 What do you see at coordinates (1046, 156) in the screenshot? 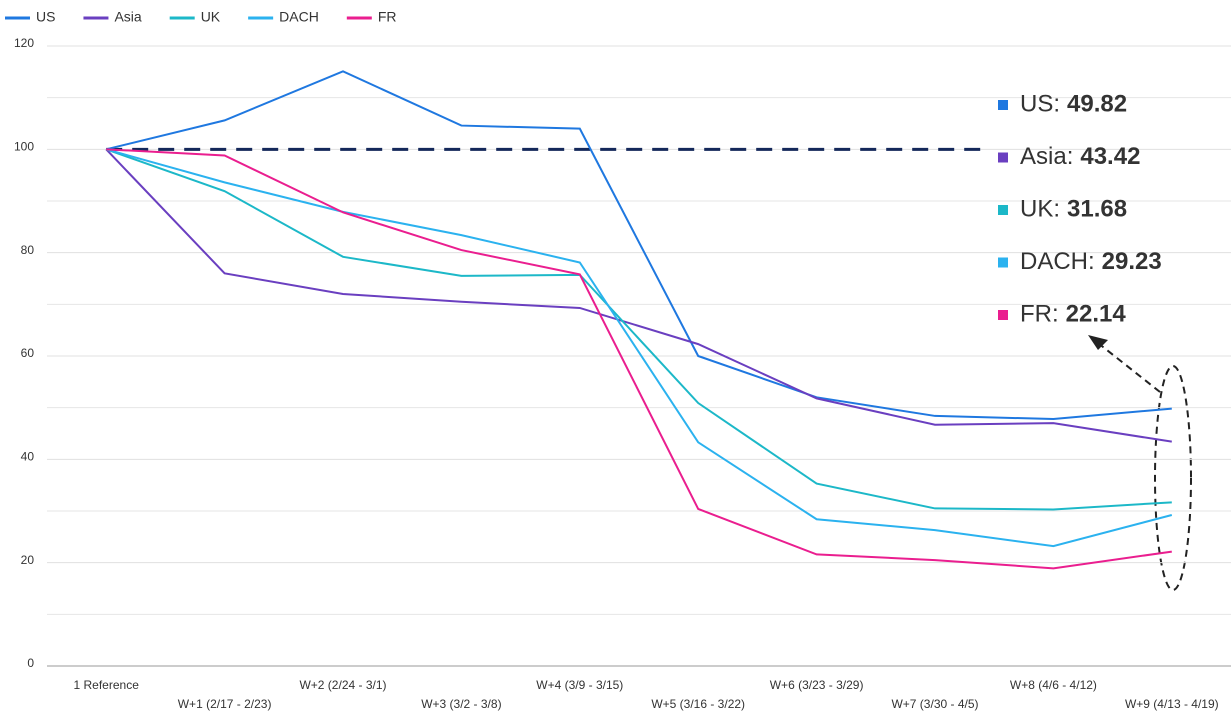
I see `annotation-label: Asia:` at bounding box center [1046, 156].